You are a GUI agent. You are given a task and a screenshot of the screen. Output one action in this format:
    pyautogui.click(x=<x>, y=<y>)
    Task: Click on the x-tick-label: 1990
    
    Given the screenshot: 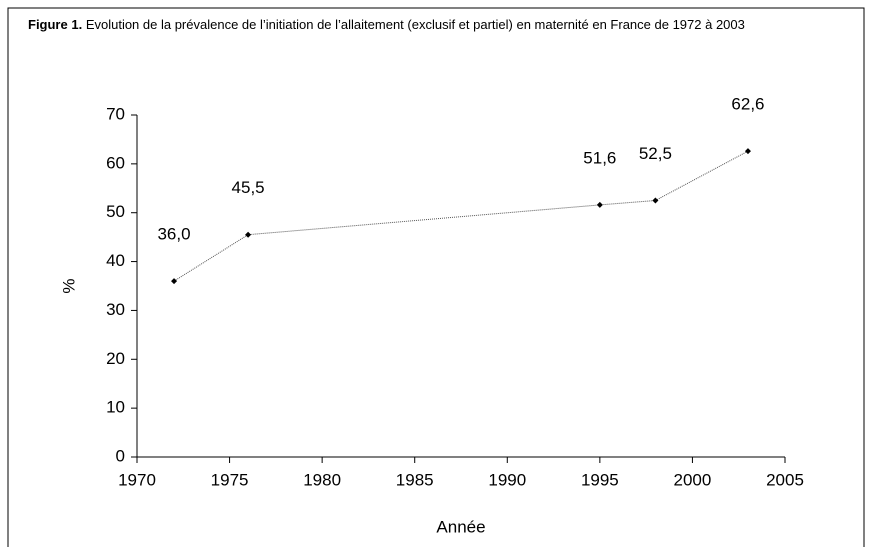 What is the action you would take?
    pyautogui.click(x=507, y=479)
    